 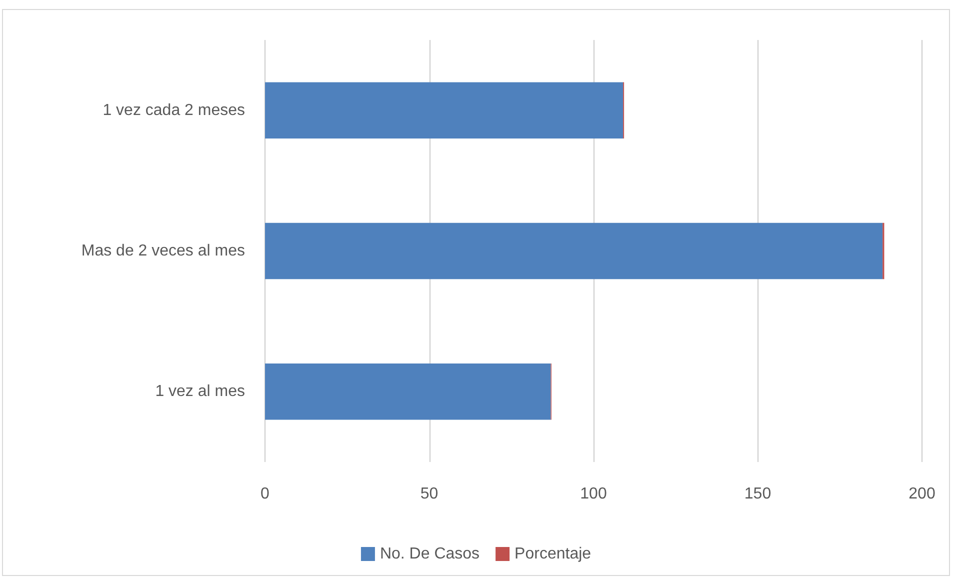 What do you see at coordinates (173, 110) in the screenshot?
I see `y-tick-label: 1 vez cada 2 meses` at bounding box center [173, 110].